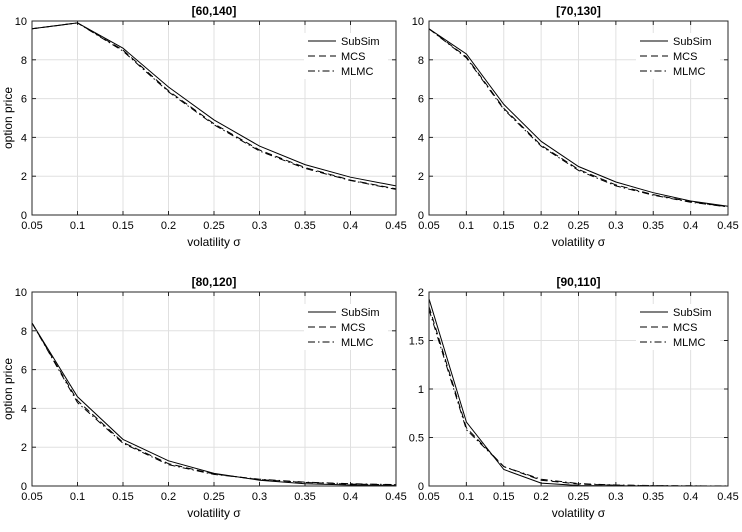 Image resolution: width=742 pixels, height=532 pixels. What do you see at coordinates (214, 282) in the screenshot?
I see `chart-title: [80,120]` at bounding box center [214, 282].